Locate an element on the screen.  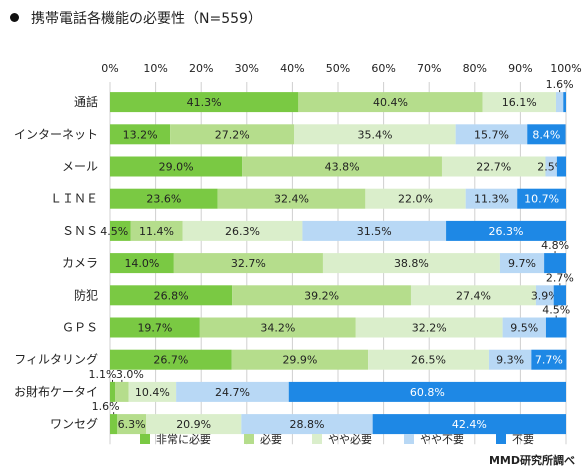
source-credit: MMD研究所調べ is located at coordinates (531, 460).